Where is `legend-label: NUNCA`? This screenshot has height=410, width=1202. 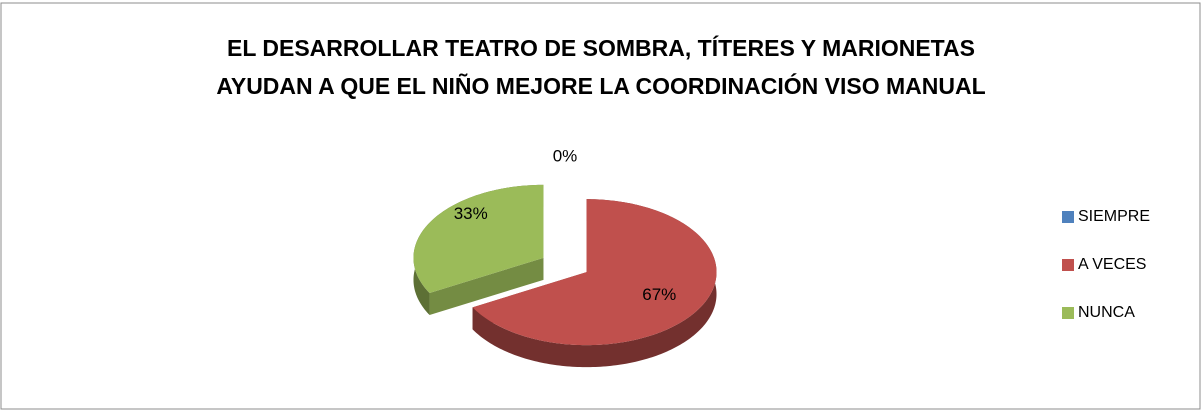 legend-label: NUNCA is located at coordinates (1106, 312).